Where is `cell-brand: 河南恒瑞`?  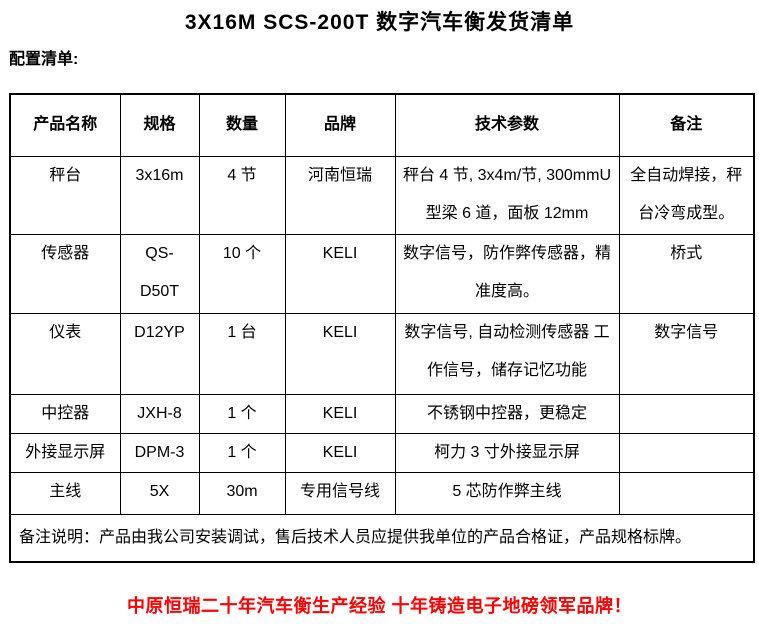 cell-brand: 河南恒瑞 is located at coordinates (340, 195).